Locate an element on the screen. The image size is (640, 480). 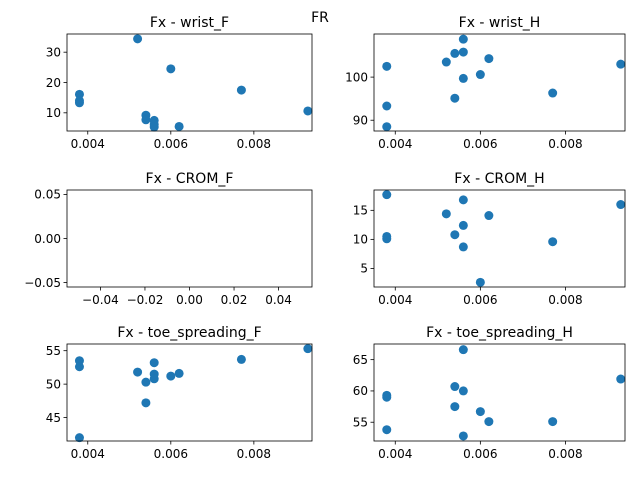
y-tick-label: 65 is located at coordinates (360, 360).